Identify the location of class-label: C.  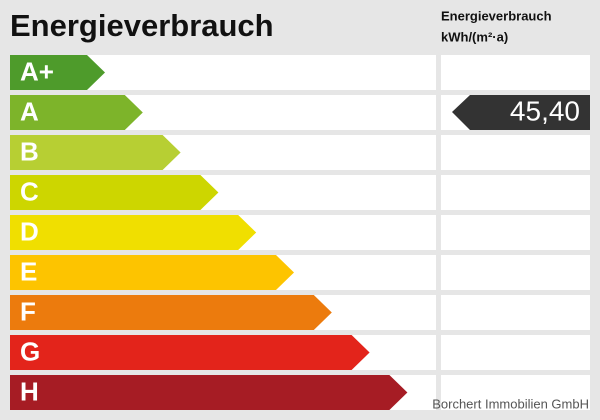
(29, 191).